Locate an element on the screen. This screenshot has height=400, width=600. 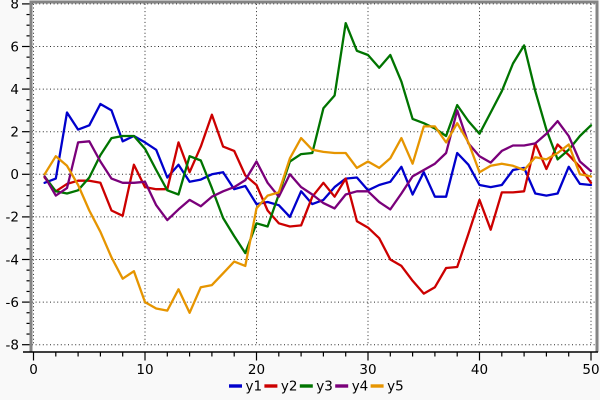
x-tick-label: 40 is located at coordinates (479, 370).